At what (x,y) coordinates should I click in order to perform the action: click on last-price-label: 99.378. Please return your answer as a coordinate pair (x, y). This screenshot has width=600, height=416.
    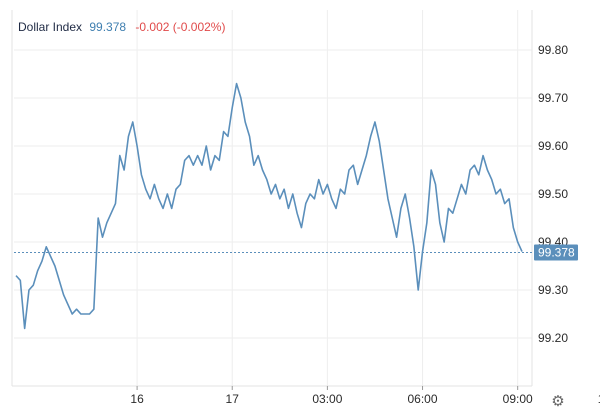
    Looking at the image, I should click on (556, 253).